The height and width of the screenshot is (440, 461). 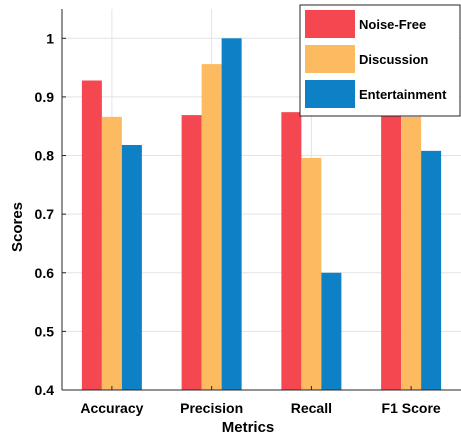 I want to click on y-tick-label: 0.5, so click(x=45, y=331).